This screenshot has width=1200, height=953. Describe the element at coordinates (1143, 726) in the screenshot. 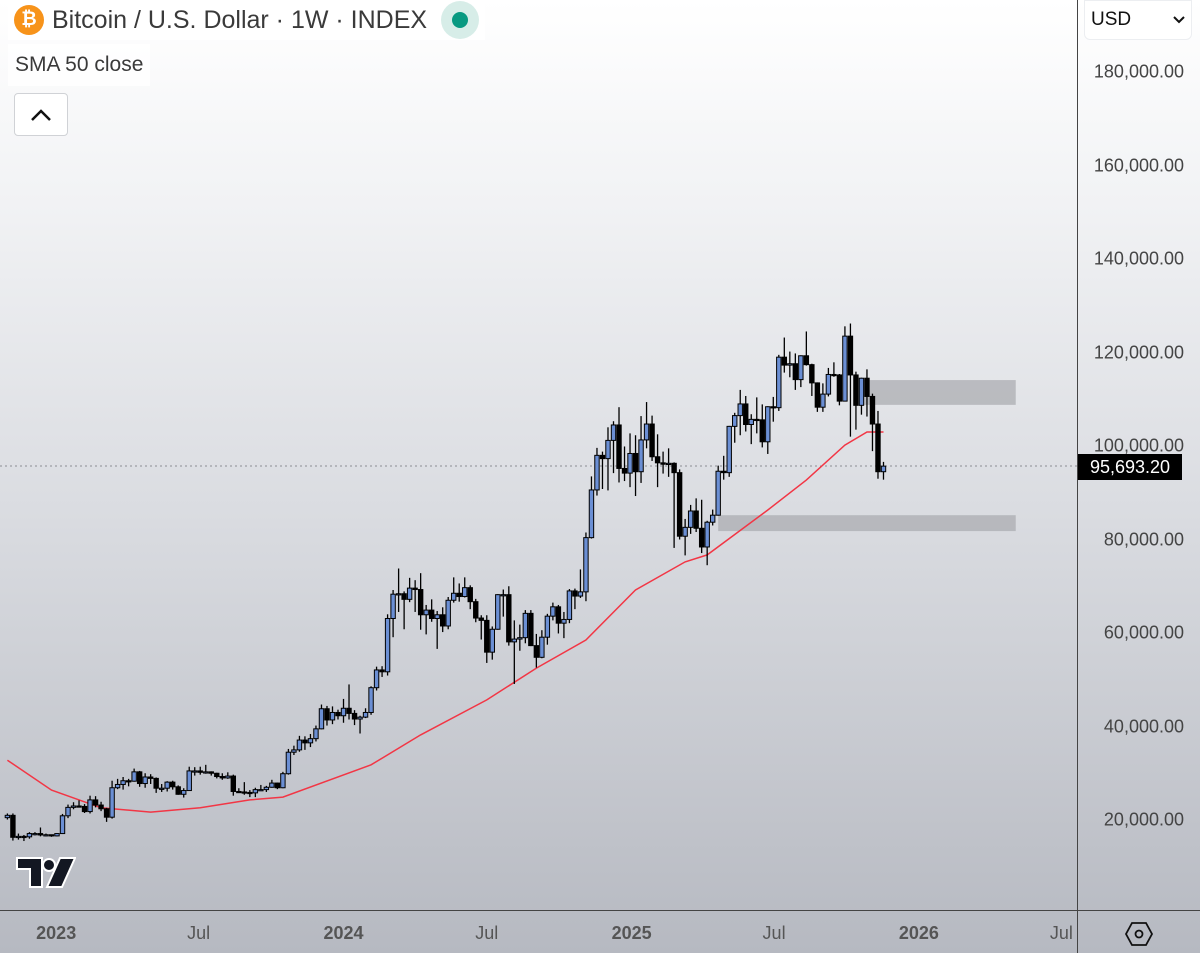

I see `price-tick-label: 40,000.00` at that location.